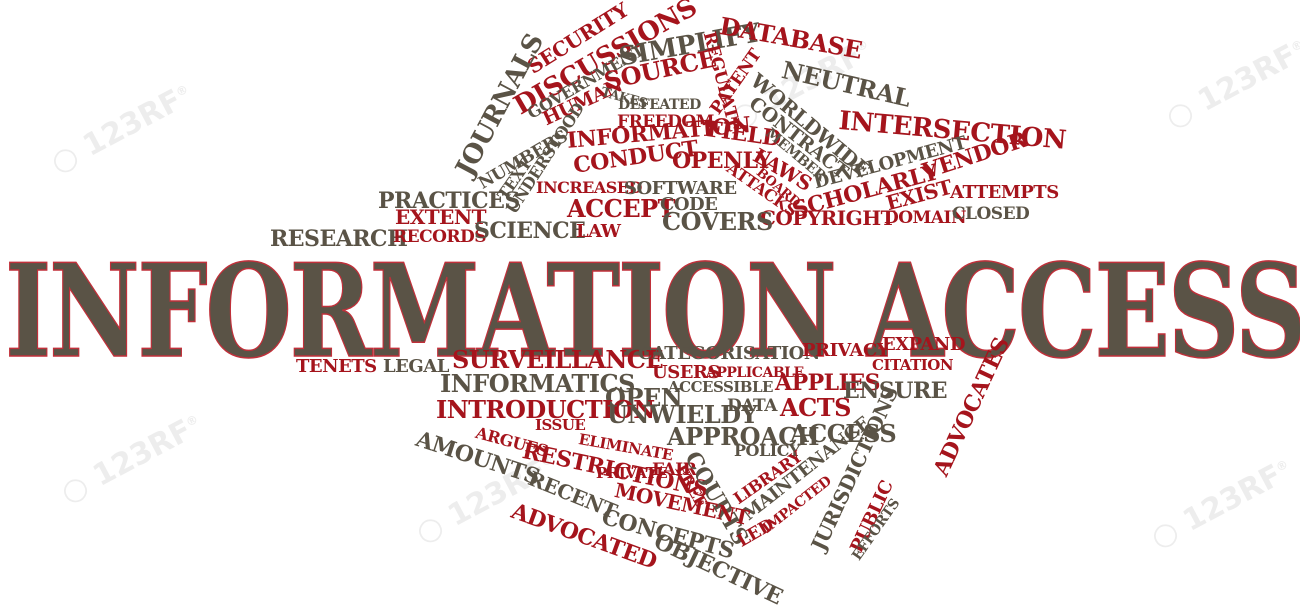 The image size is (1300, 608). Describe the element at coordinates (339, 239) in the screenshot. I see `word-research: RESEARCH` at that location.